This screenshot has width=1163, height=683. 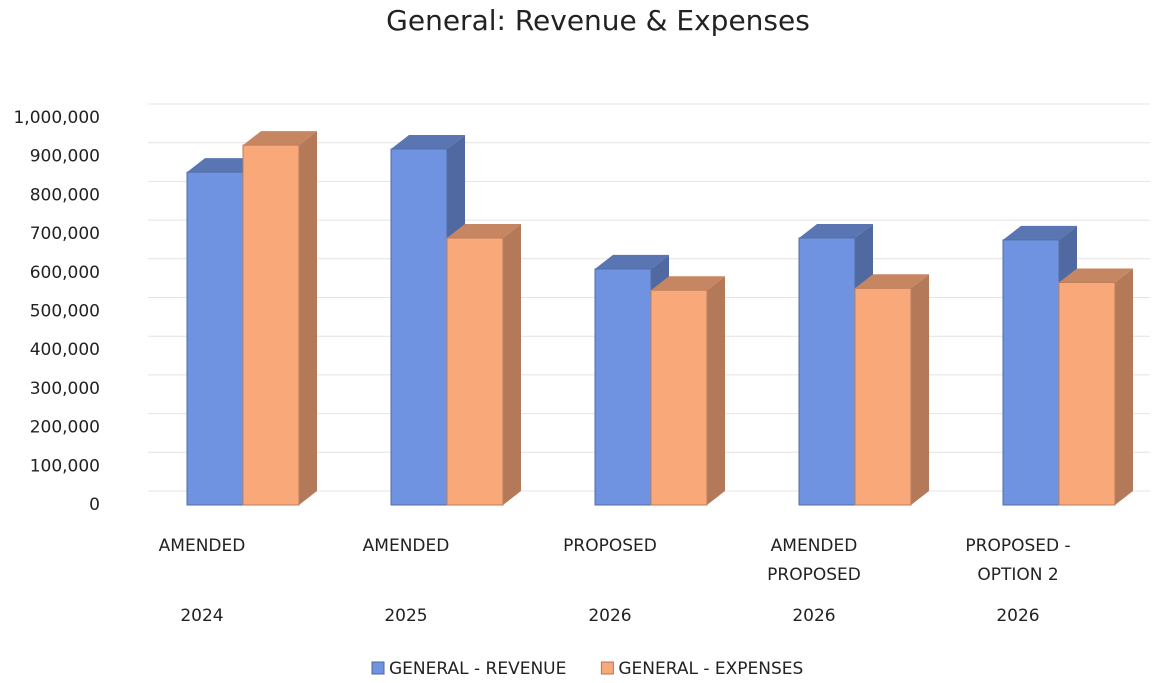 I want to click on y-tick-label: 600,000, so click(x=65, y=273).